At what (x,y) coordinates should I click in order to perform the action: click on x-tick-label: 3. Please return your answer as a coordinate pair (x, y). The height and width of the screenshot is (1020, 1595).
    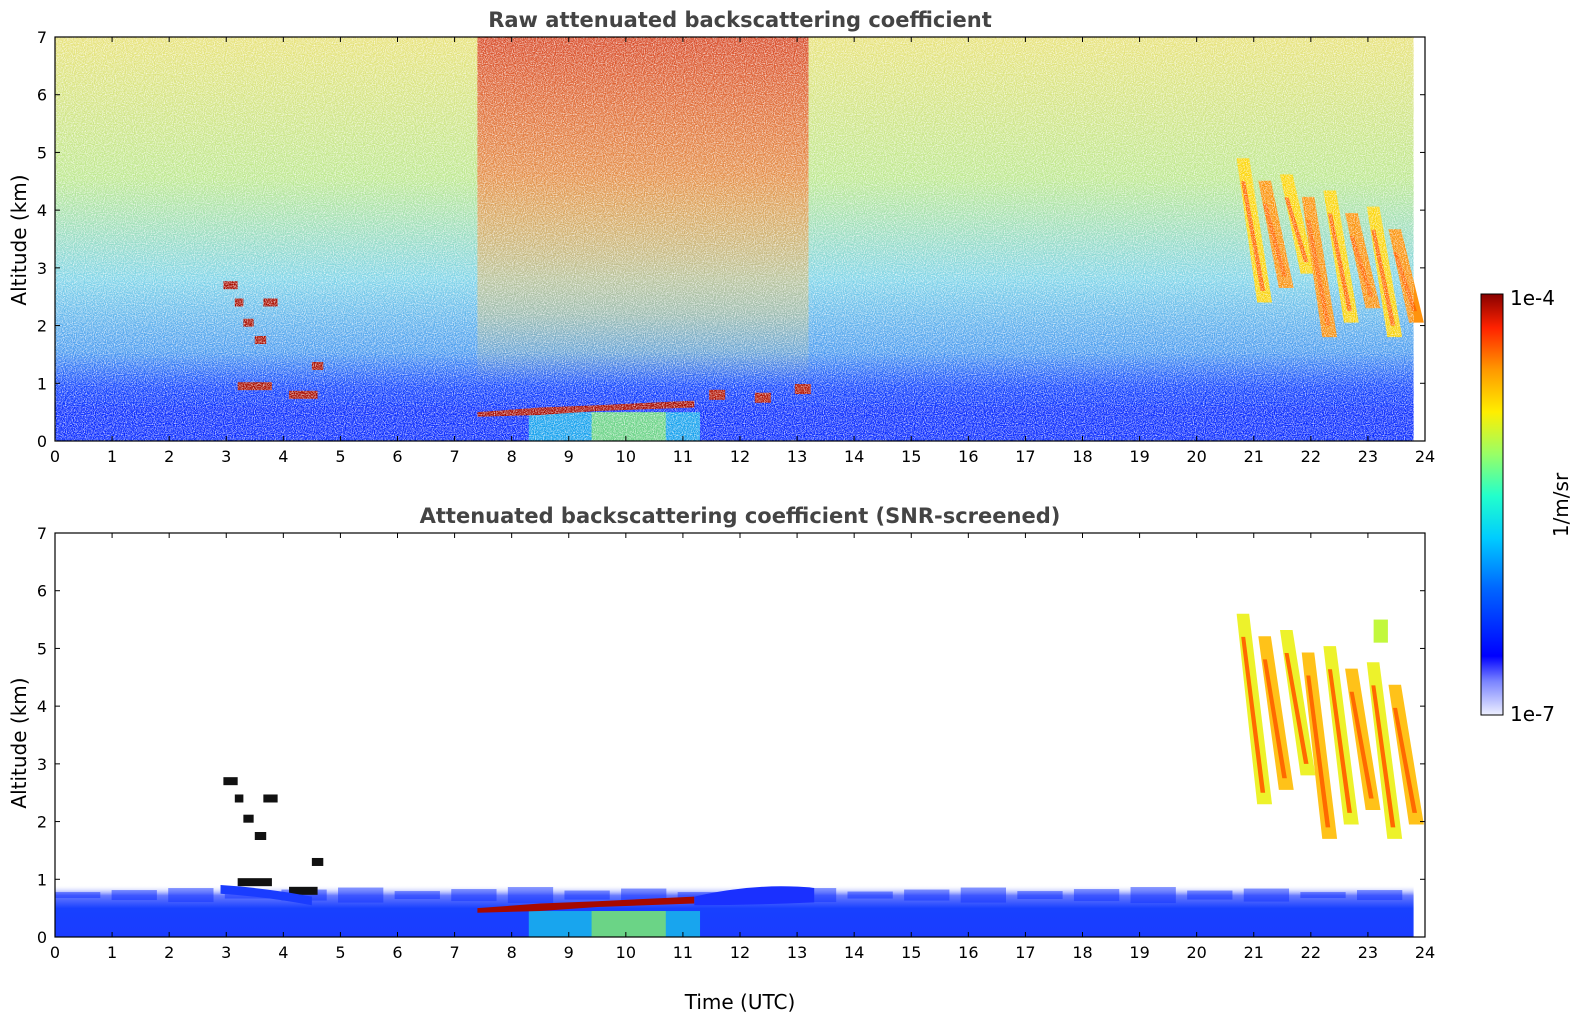
    Looking at the image, I should click on (226, 456).